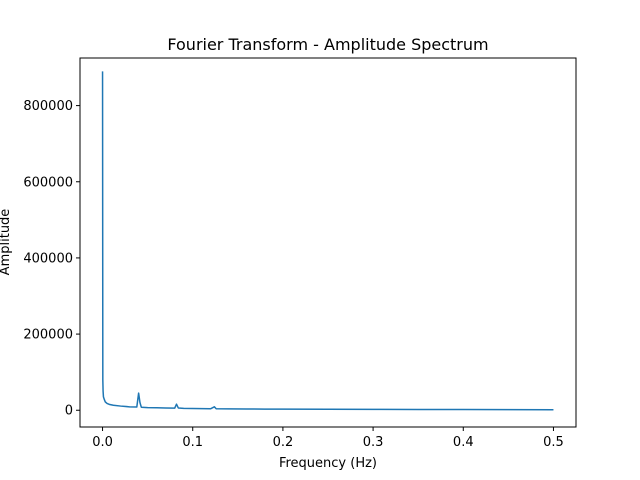  What do you see at coordinates (553, 442) in the screenshot?
I see `x-tick-label: 0.5` at bounding box center [553, 442].